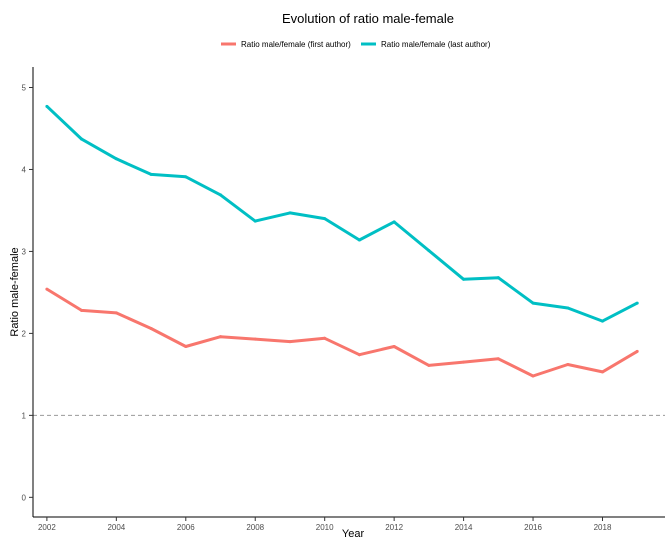  Describe the element at coordinates (221, 337) in the screenshot. I see `data-point-first-author-2007` at that location.